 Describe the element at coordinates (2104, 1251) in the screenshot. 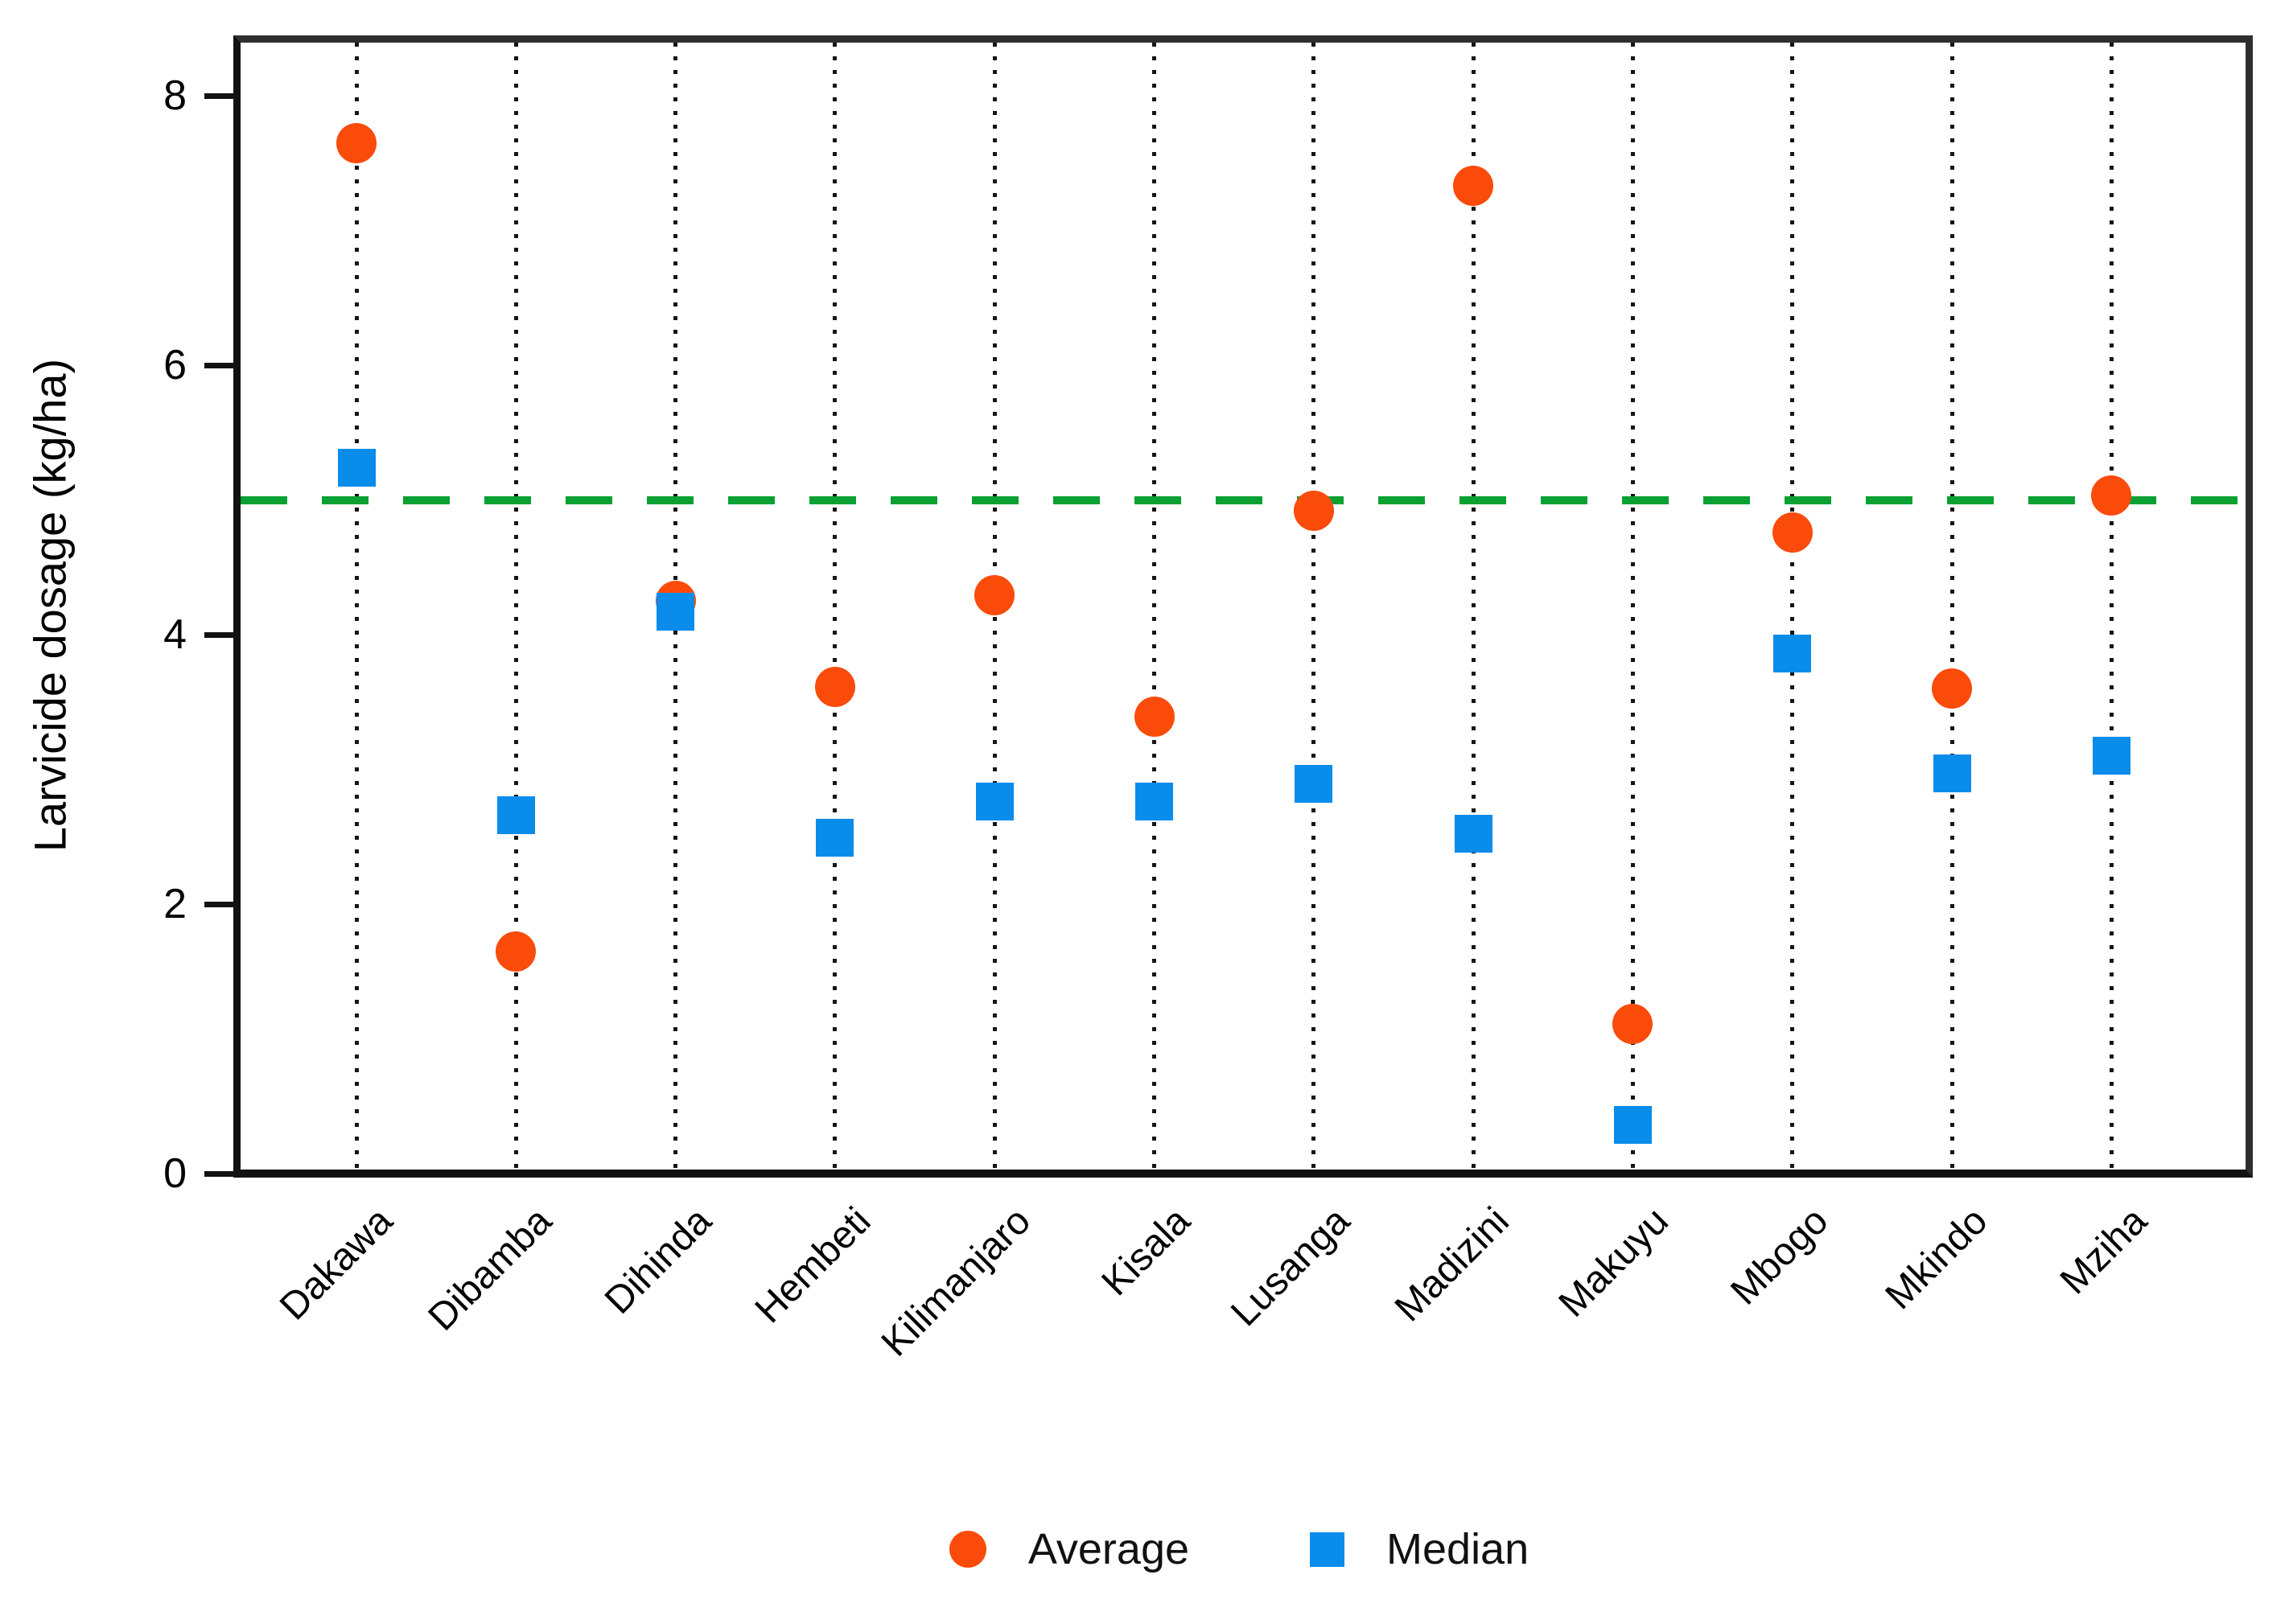

I see `x-tick-label-mziha: Mziha` at that location.